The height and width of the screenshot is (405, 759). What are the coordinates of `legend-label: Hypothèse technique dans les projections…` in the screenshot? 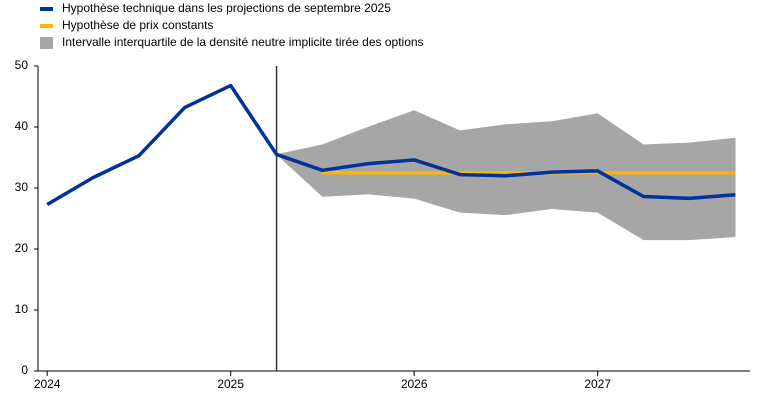 It's located at (226, 8).